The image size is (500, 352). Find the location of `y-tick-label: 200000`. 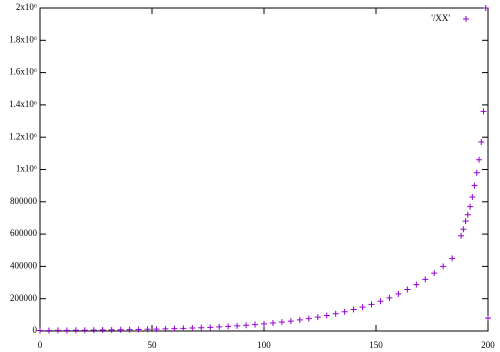

y-tick-label: 200000 is located at coordinates (24, 298).